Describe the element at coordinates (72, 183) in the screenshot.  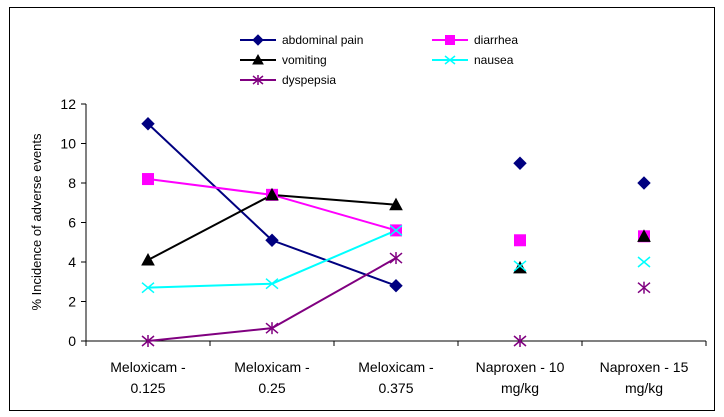
I see `y-tick-label: 8` at that location.